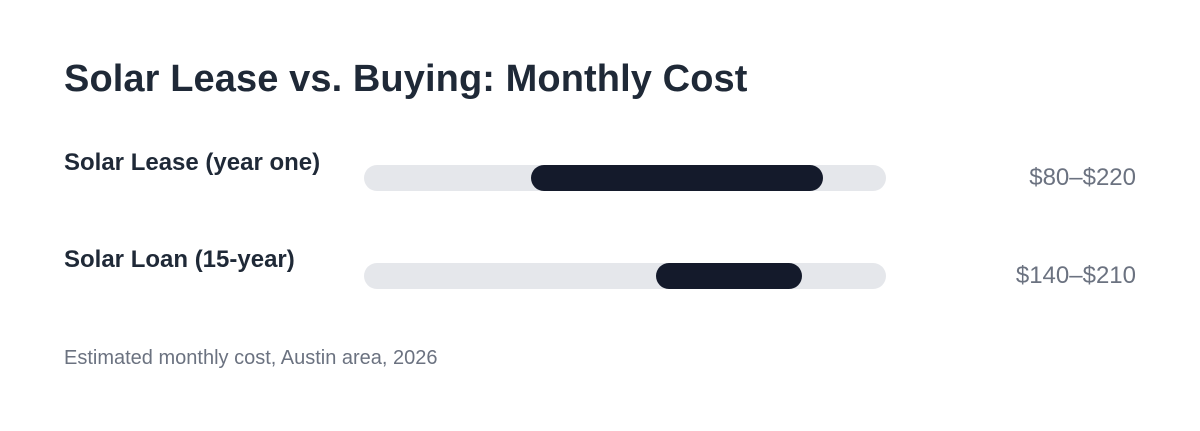 Image resolution: width=1200 pixels, height=431 pixels. I want to click on row-label: Solar Lease (year one), so click(192, 162).